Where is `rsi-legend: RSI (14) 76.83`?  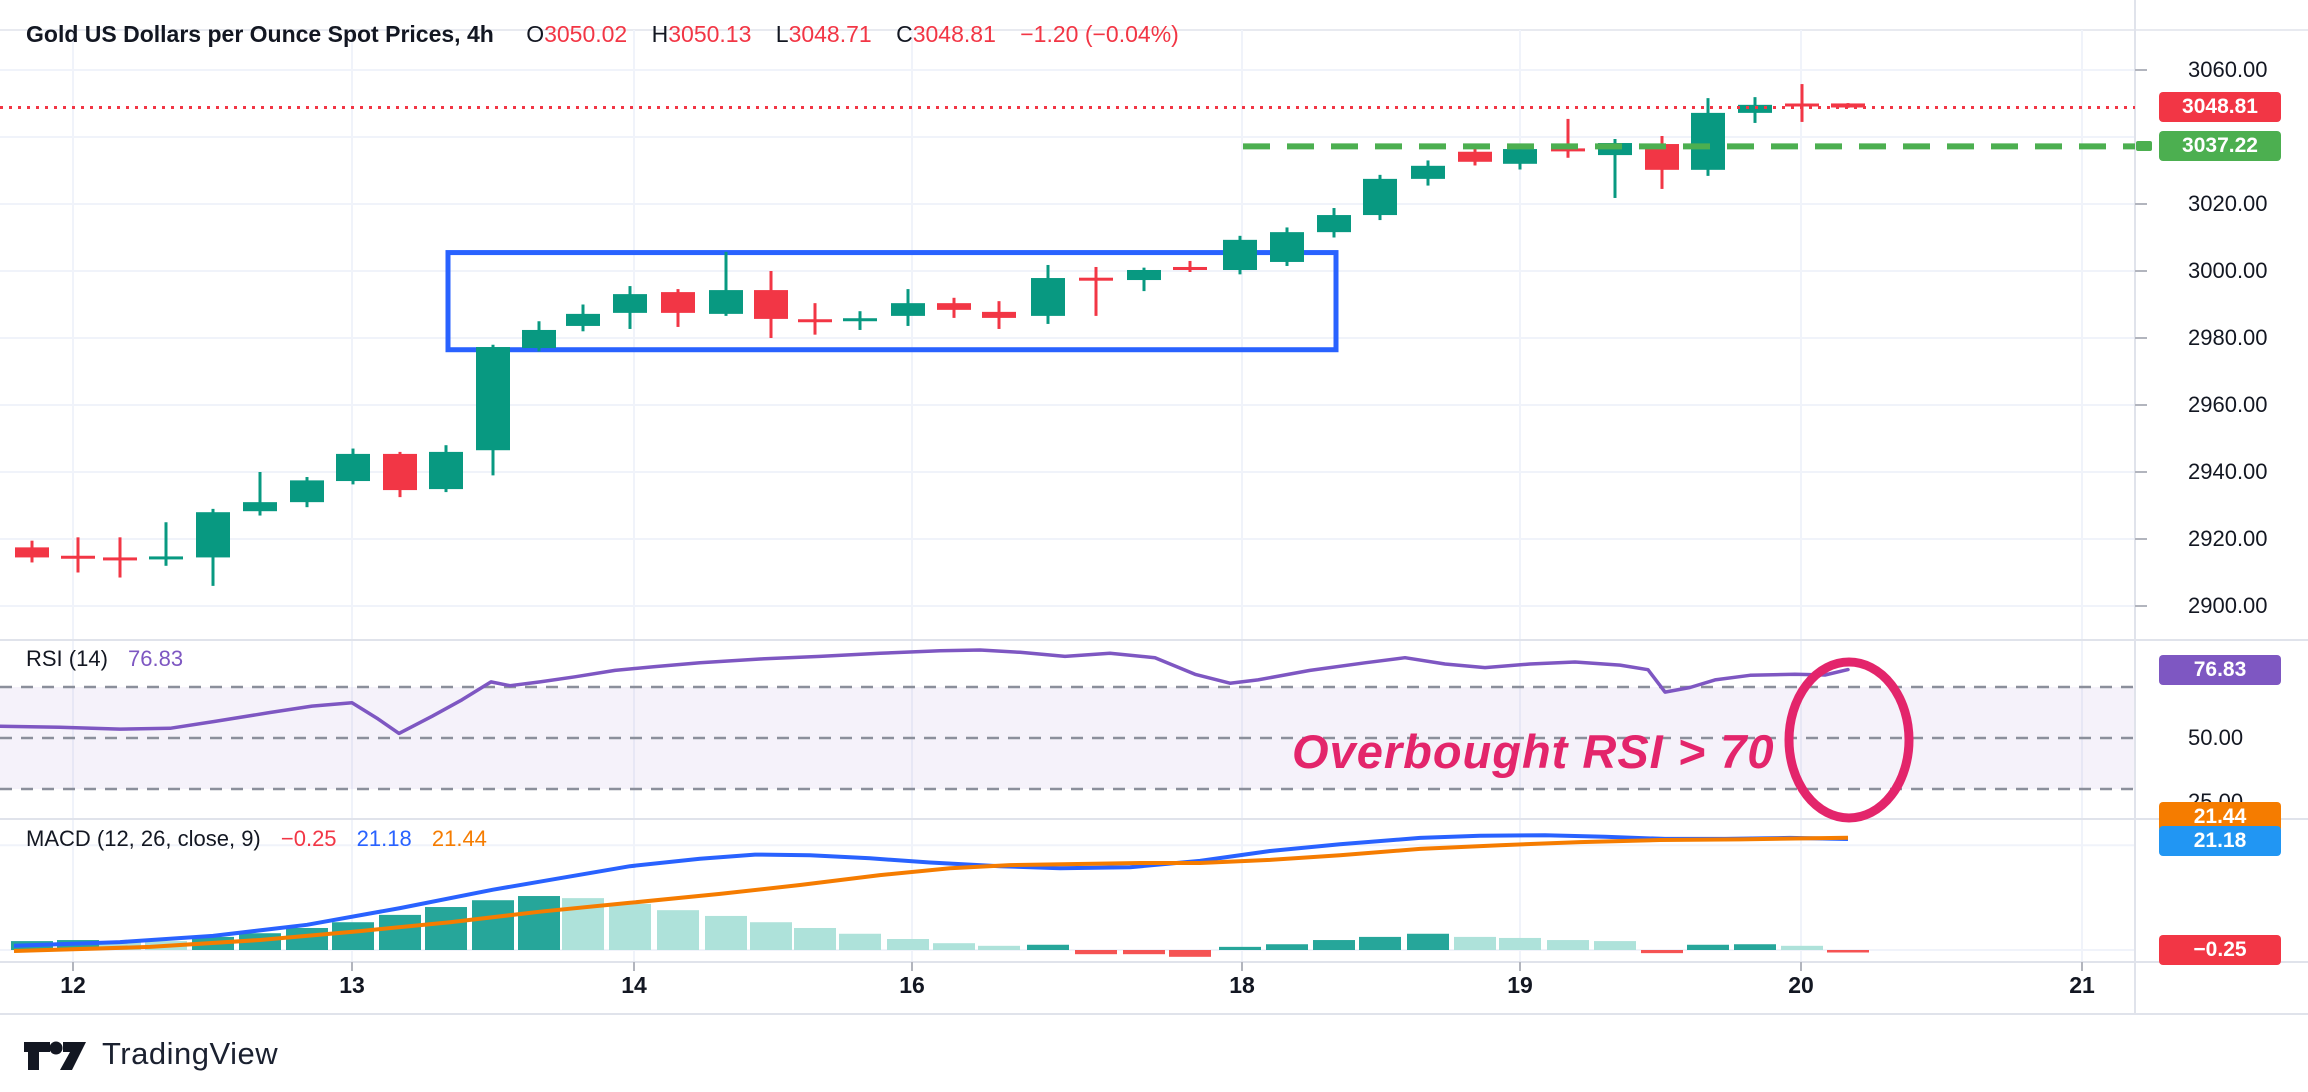 rsi-legend: RSI (14) 76.83 is located at coordinates (104, 659).